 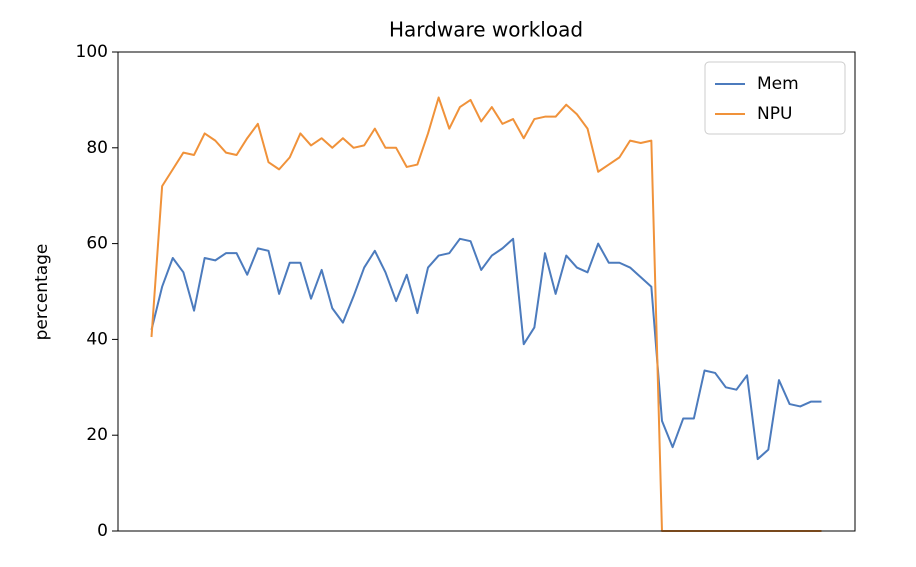 What do you see at coordinates (102, 531) in the screenshot?
I see `y-tick-label: 0` at bounding box center [102, 531].